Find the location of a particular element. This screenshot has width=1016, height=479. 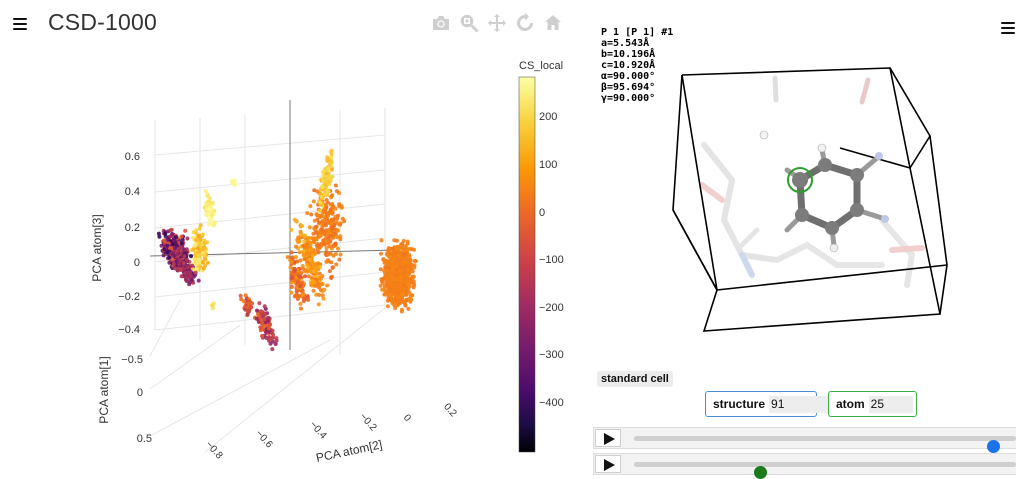

structure-player is located at coordinates (804, 440).